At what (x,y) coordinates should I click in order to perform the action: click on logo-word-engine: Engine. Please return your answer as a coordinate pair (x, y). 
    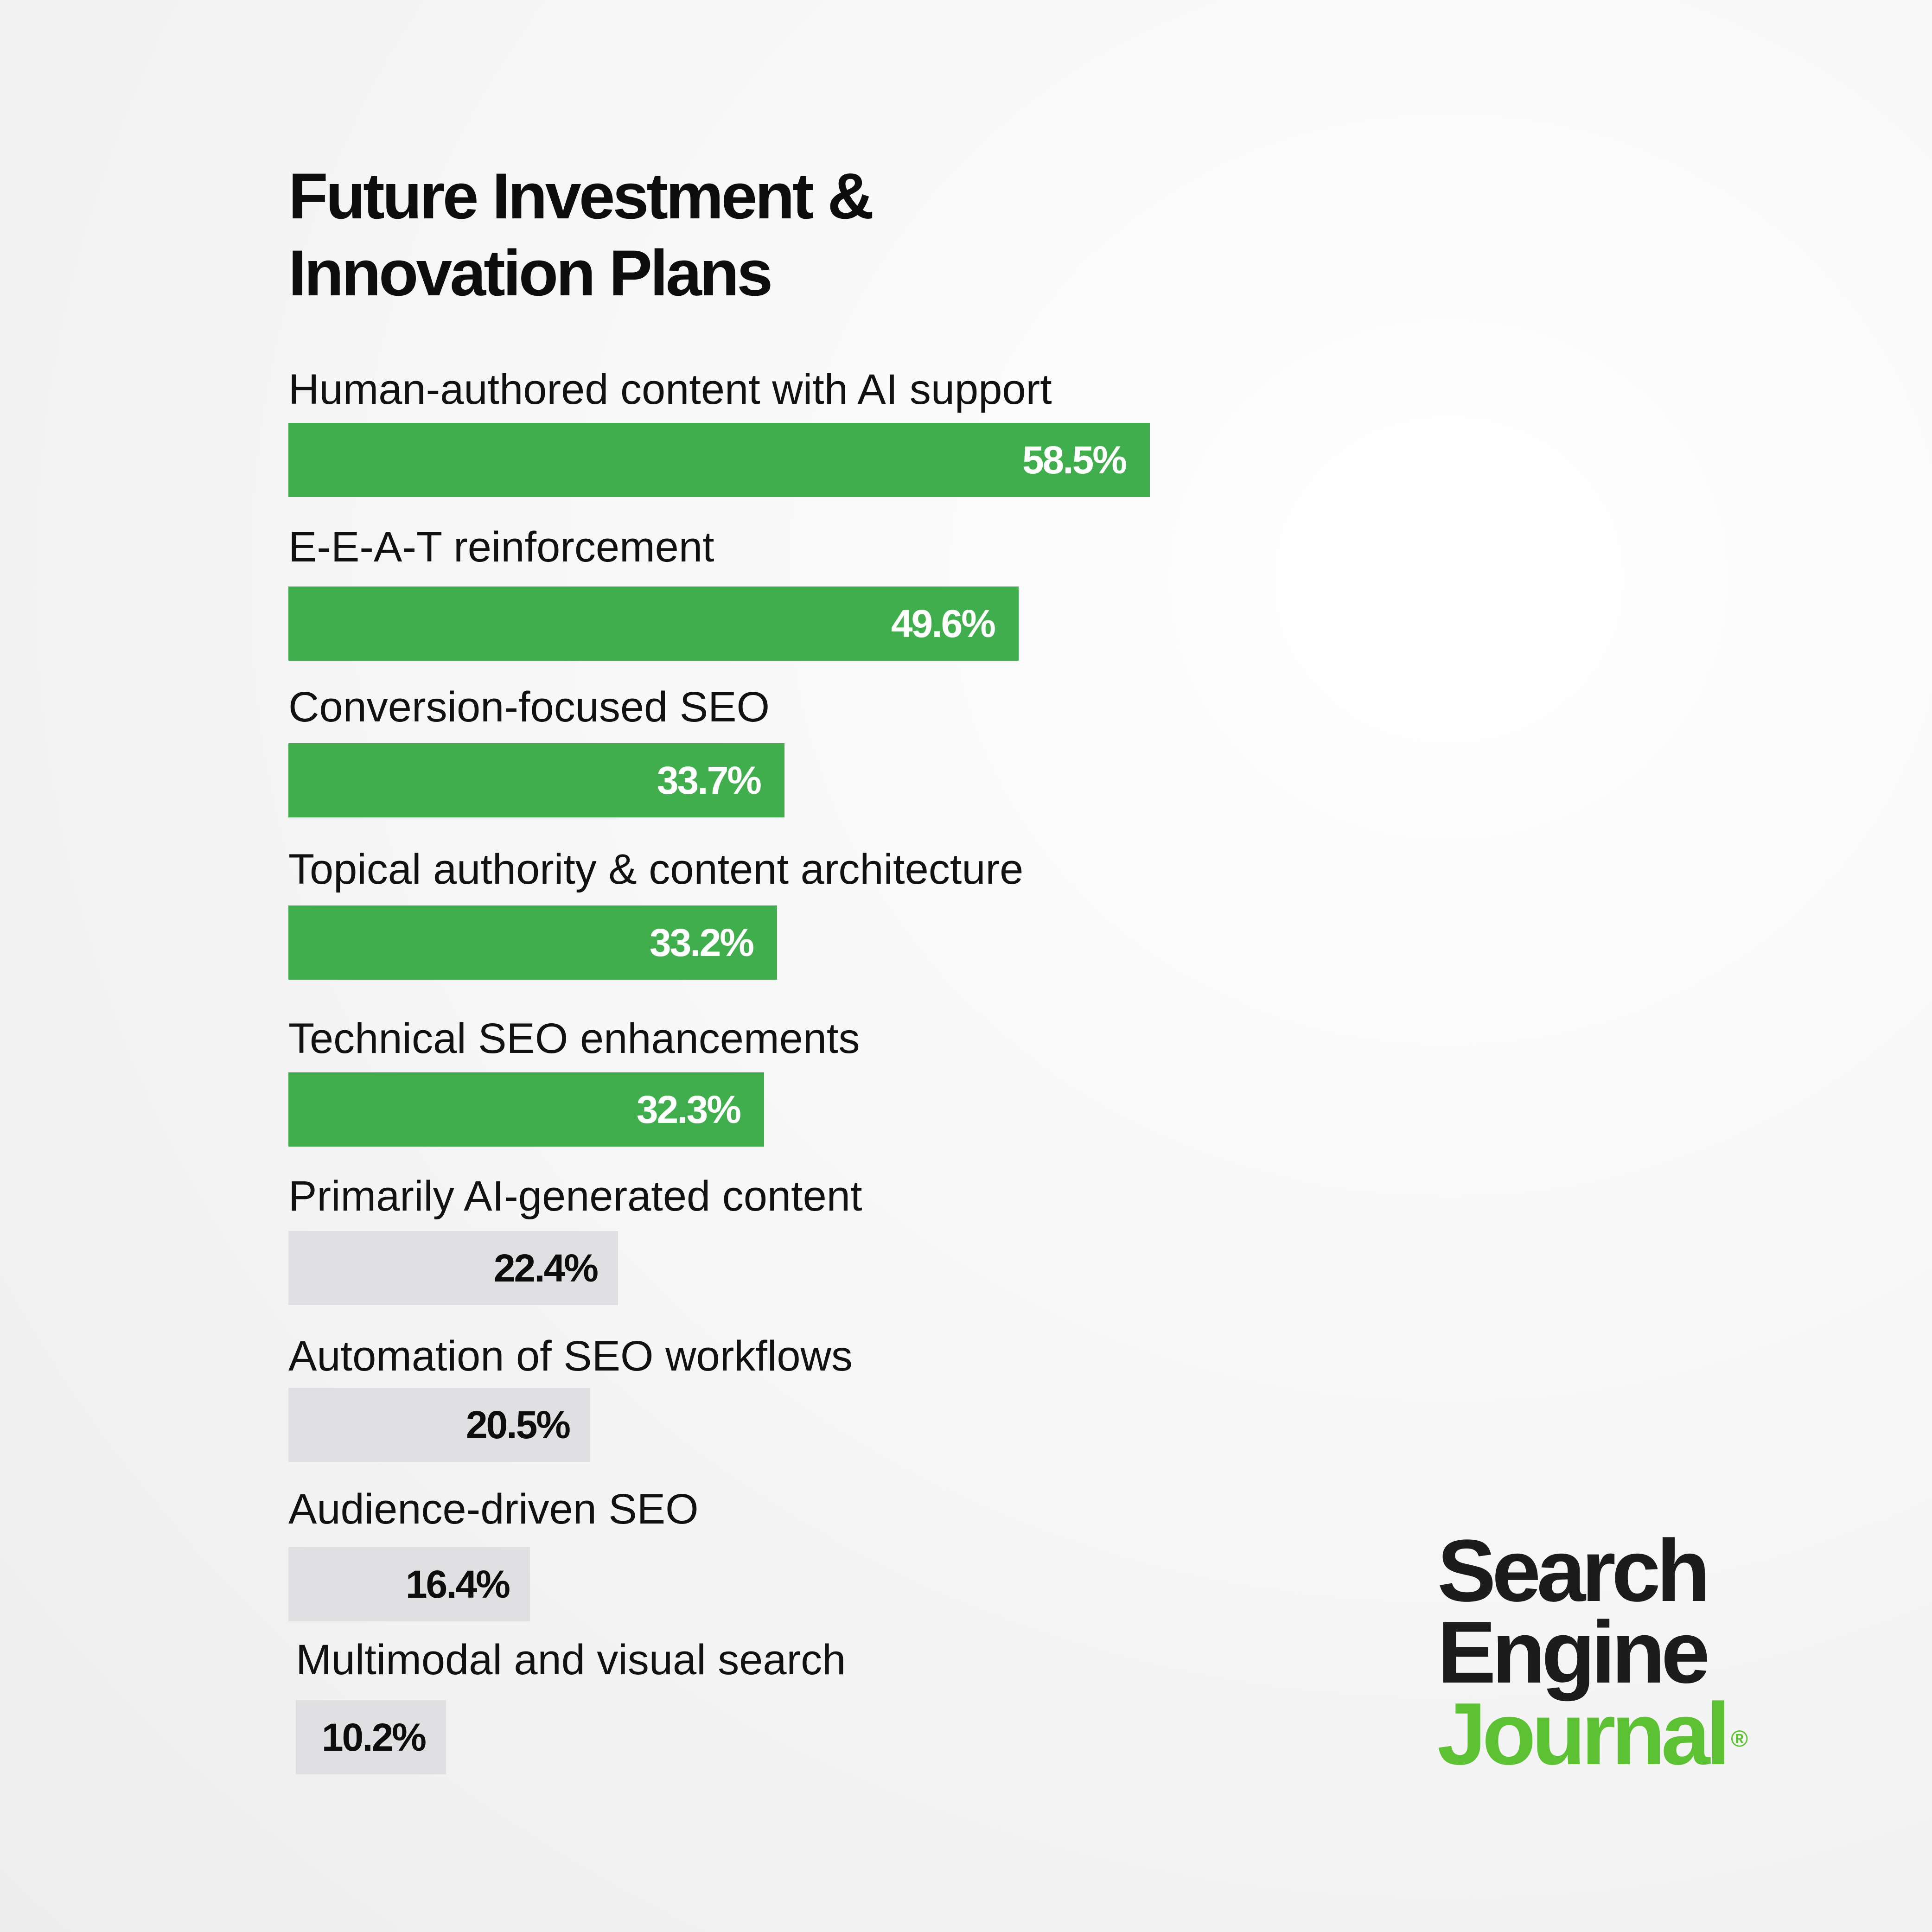
    Looking at the image, I should click on (1573, 1652).